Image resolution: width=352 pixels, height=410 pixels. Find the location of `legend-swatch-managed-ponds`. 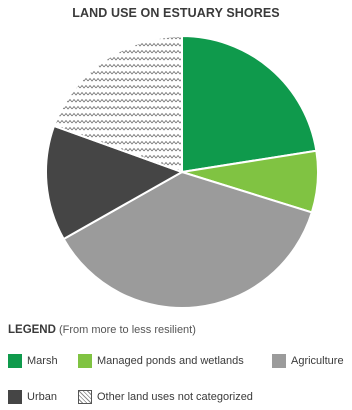

legend-swatch-managed-ponds is located at coordinates (85, 361).